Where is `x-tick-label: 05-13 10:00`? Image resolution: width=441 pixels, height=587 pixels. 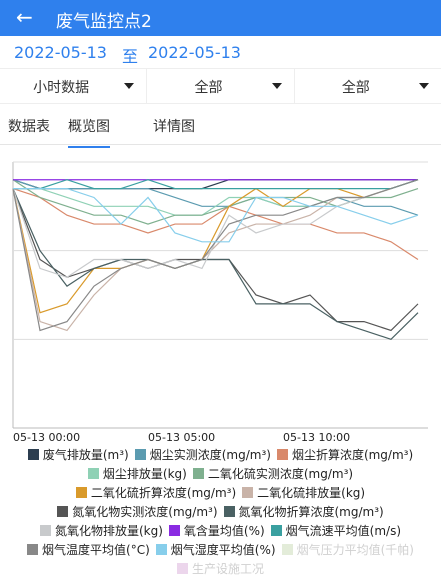
x-tick-label: 05-13 10:00 is located at coordinates (316, 437).